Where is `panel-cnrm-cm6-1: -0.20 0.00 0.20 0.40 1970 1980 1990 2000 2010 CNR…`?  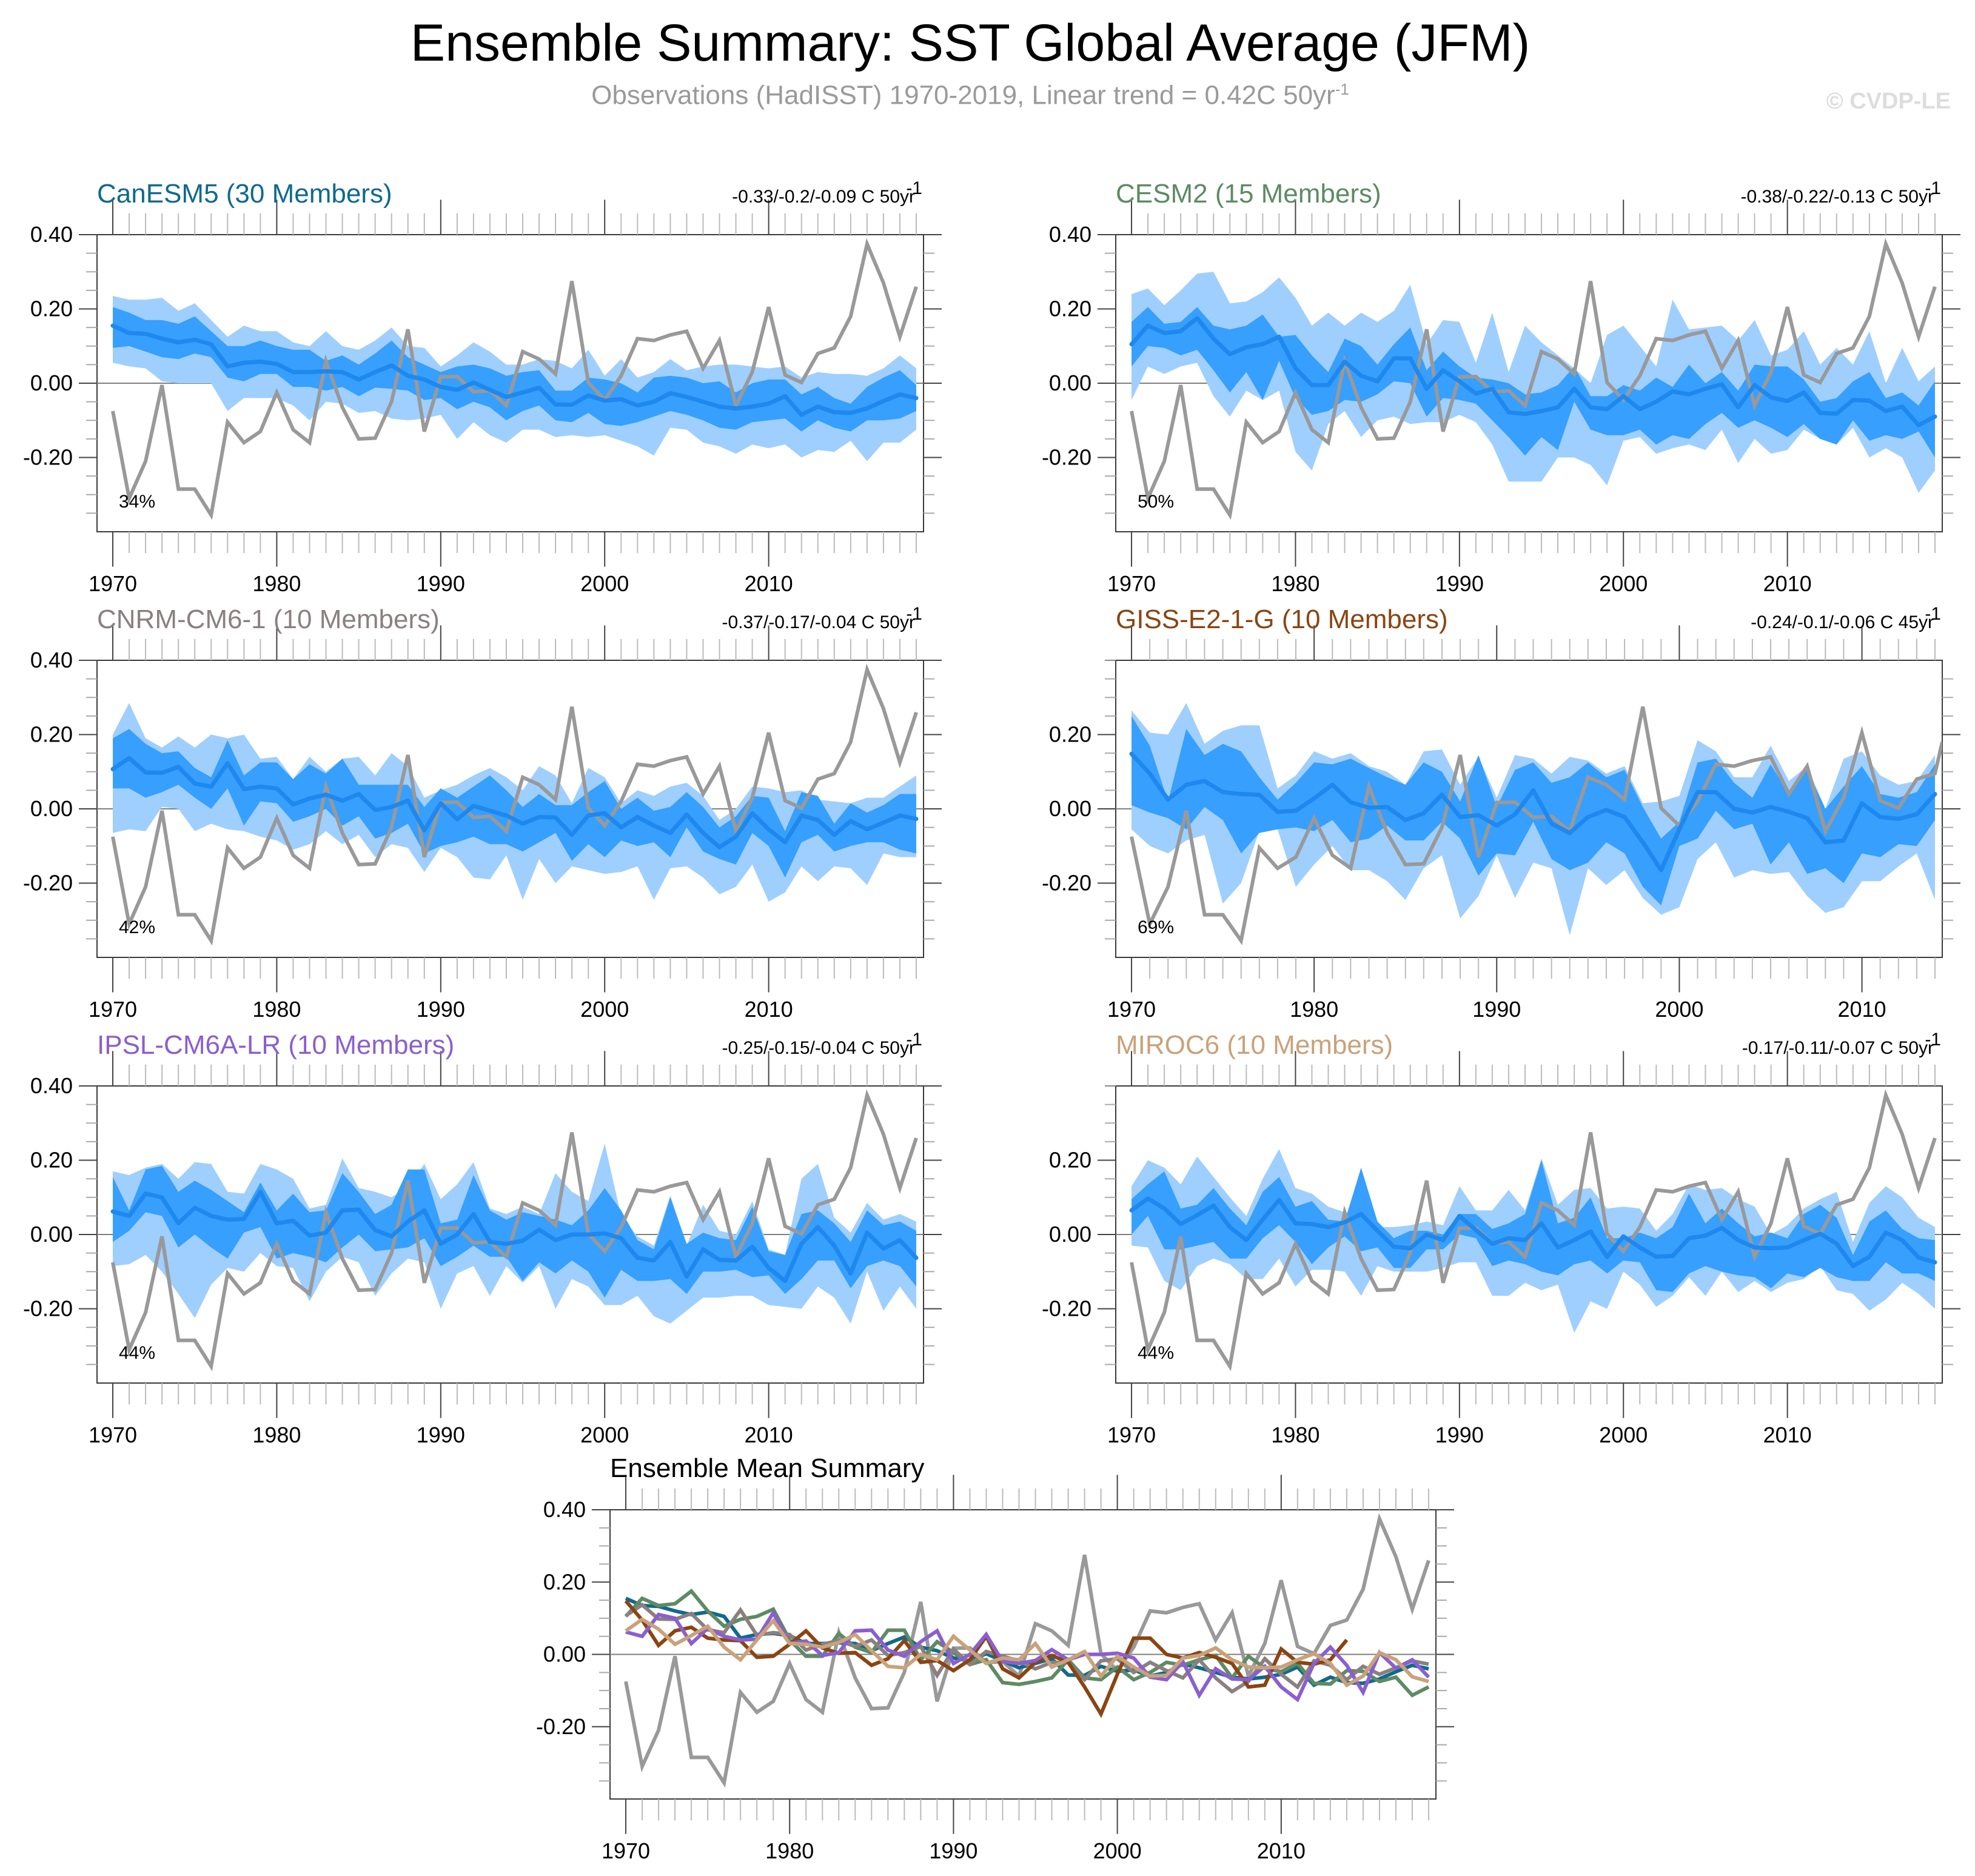
panel-cnrm-cm6-1: -0.20 0.00 0.20 0.40 1970 1980 1990 2000 2010 CNR… is located at coordinates (482, 813).